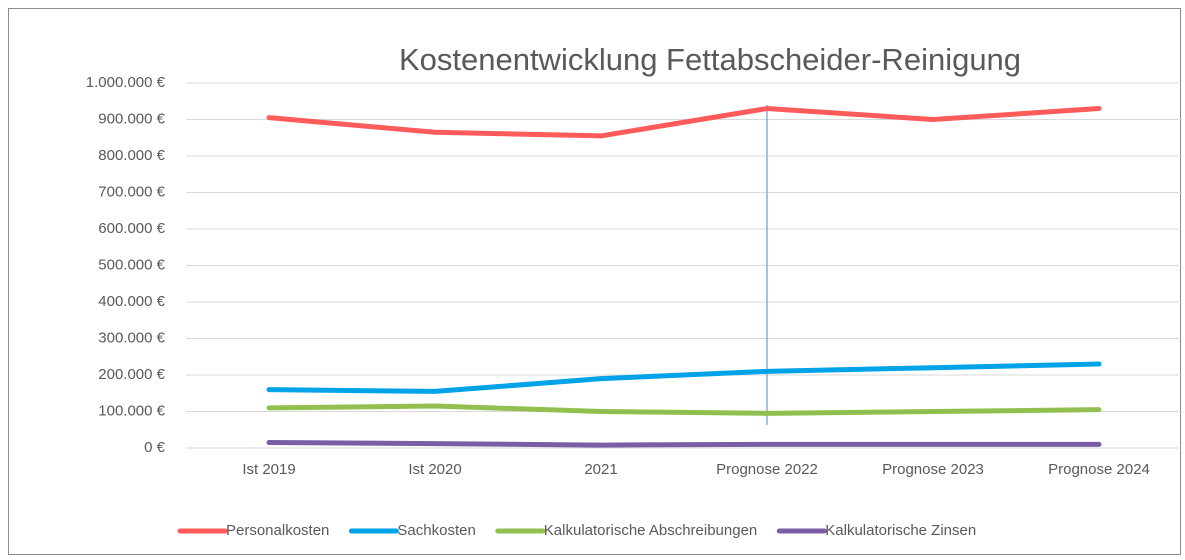 This screenshot has width=1185, height=560. I want to click on y-tick-label: 900.000 €, so click(131, 118).